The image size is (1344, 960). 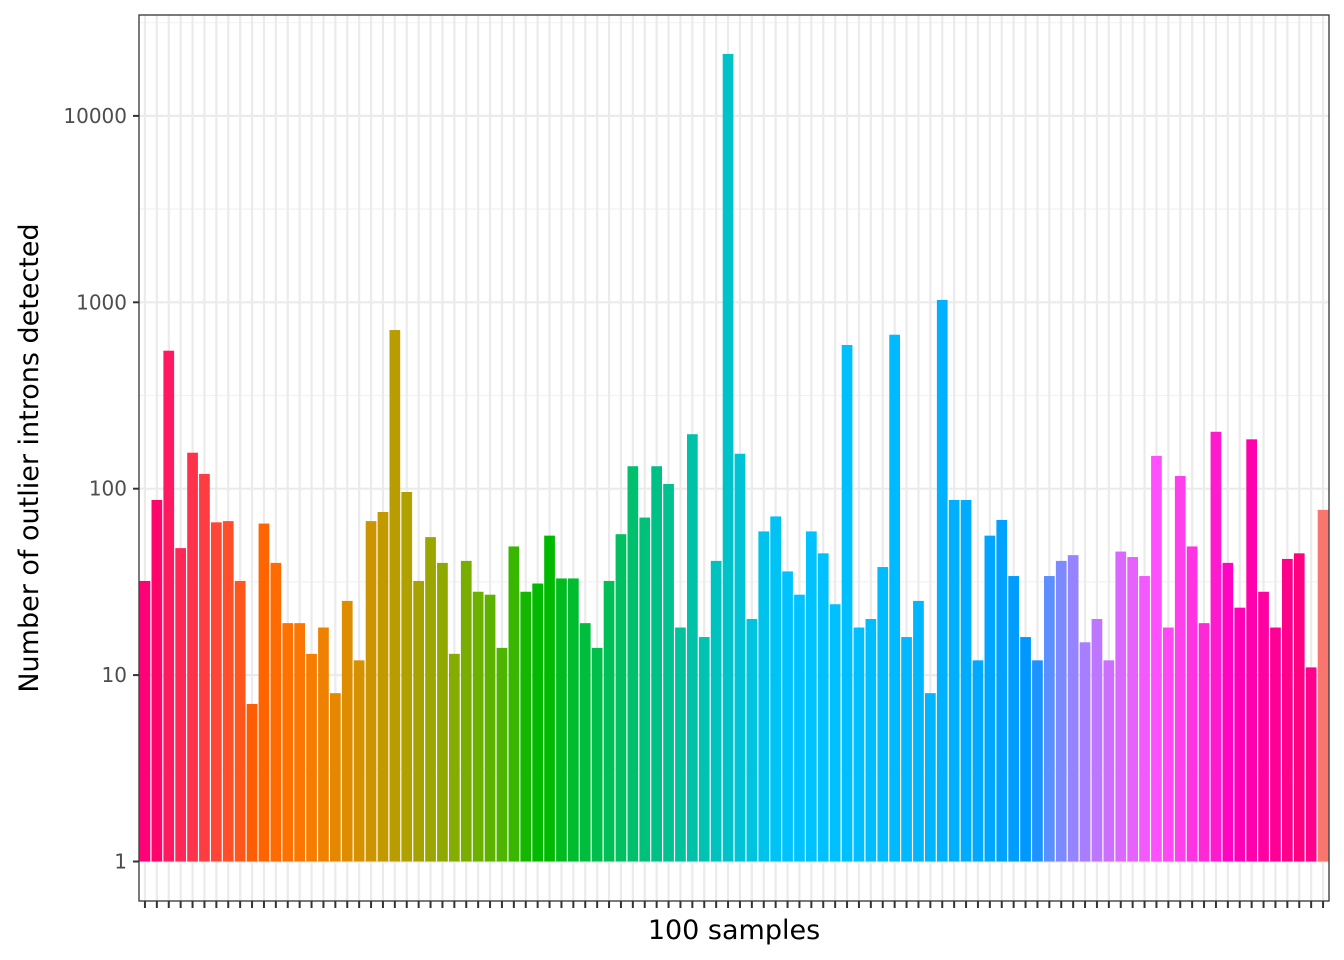 I want to click on y-tick-label: 10000, so click(x=95, y=116).